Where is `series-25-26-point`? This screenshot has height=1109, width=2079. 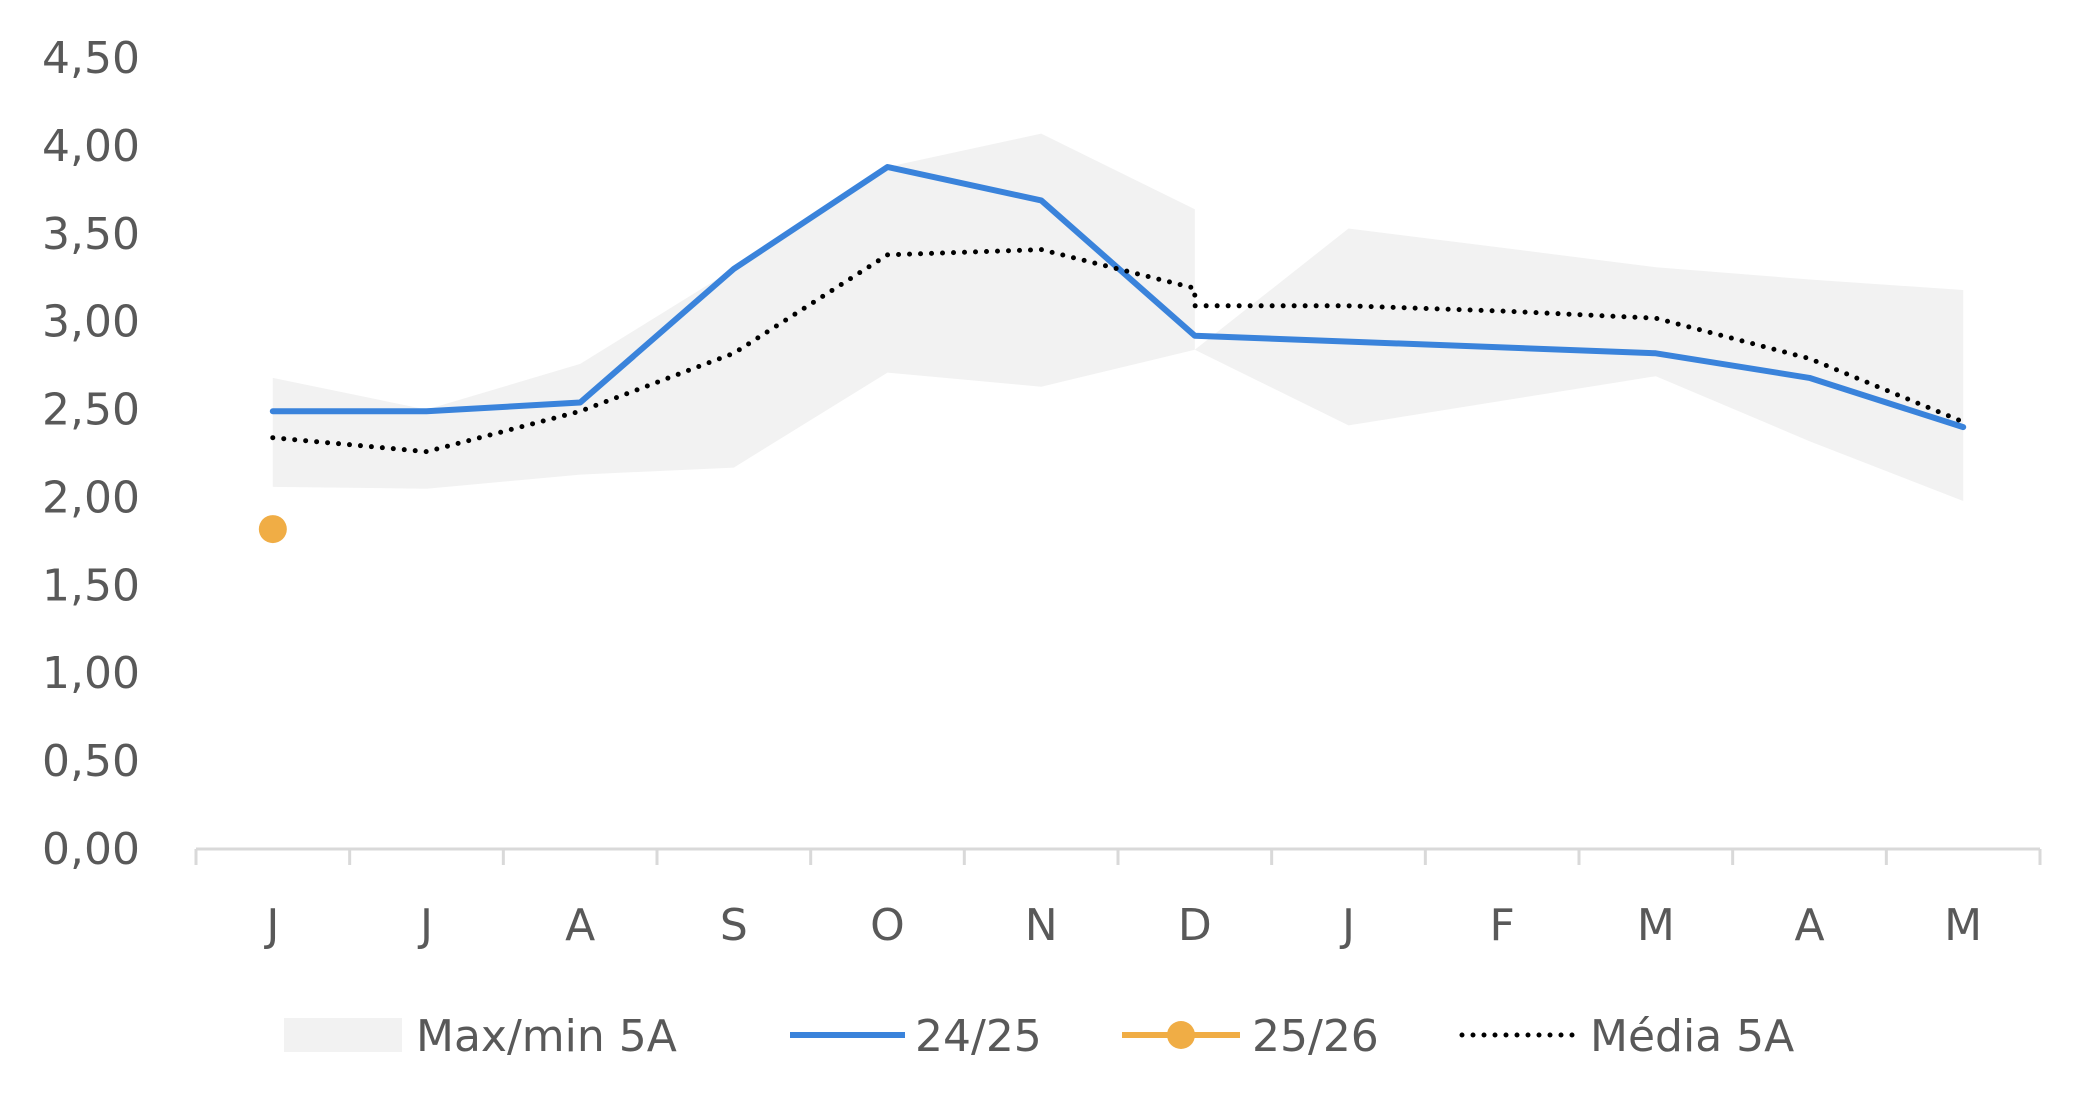
series-25-26-point is located at coordinates (272, 529).